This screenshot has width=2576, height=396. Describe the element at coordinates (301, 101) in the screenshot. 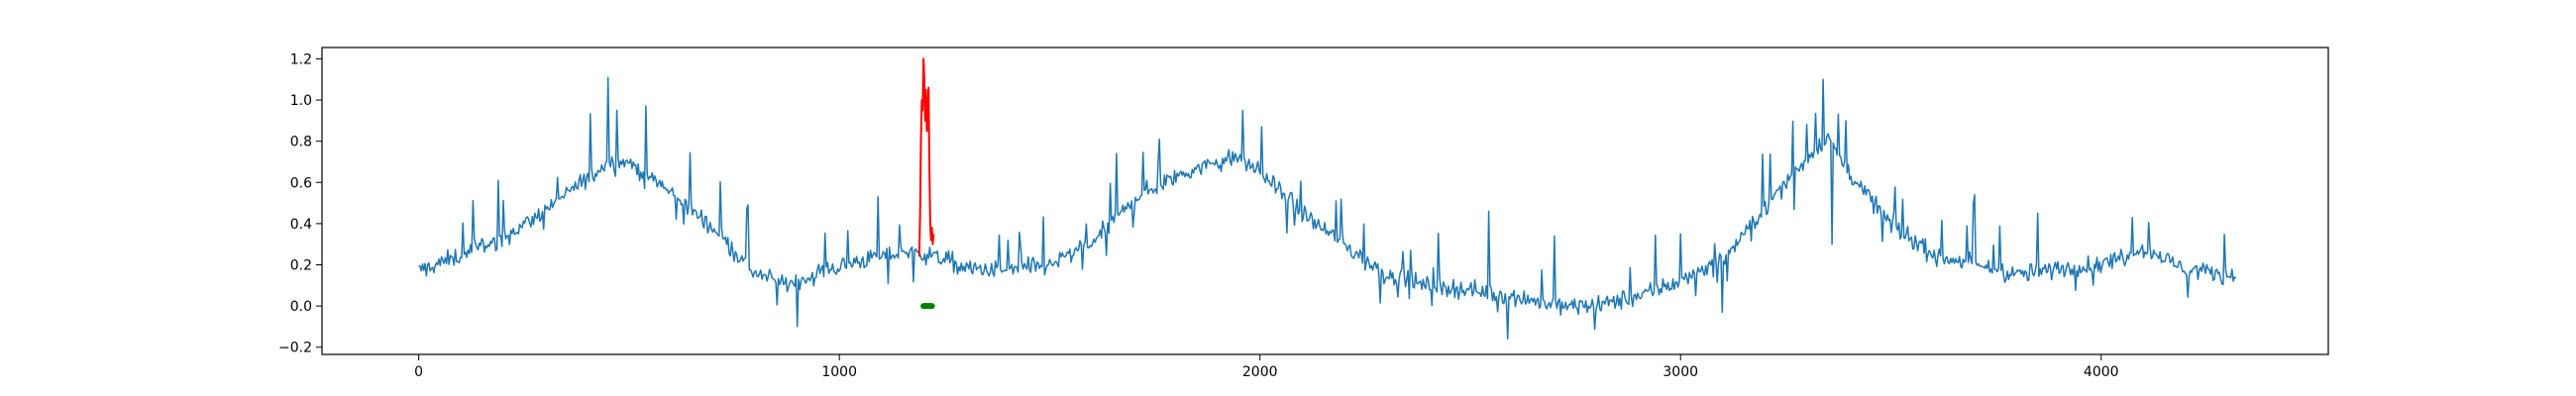

I see `y-tick-label: 1.0` at that location.